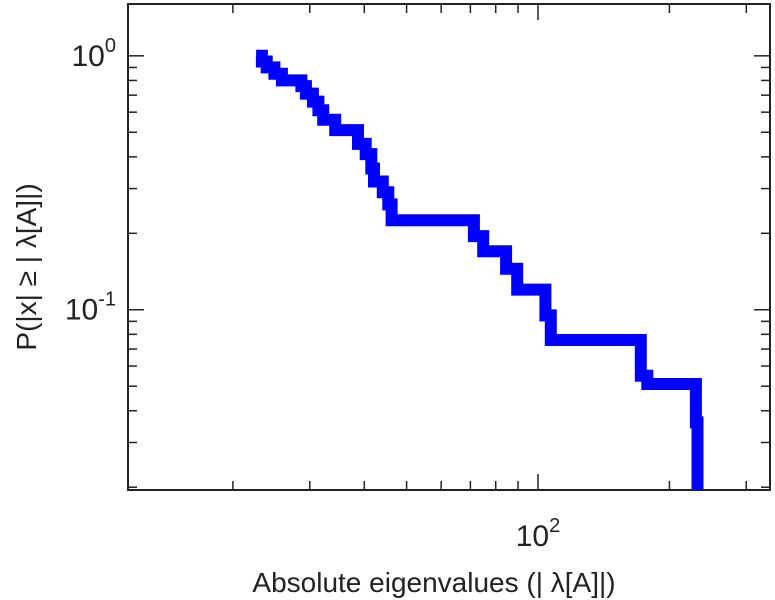  I want to click on y-axis-label: P(|x| ≥ | λ[A]|), so click(26, 266).